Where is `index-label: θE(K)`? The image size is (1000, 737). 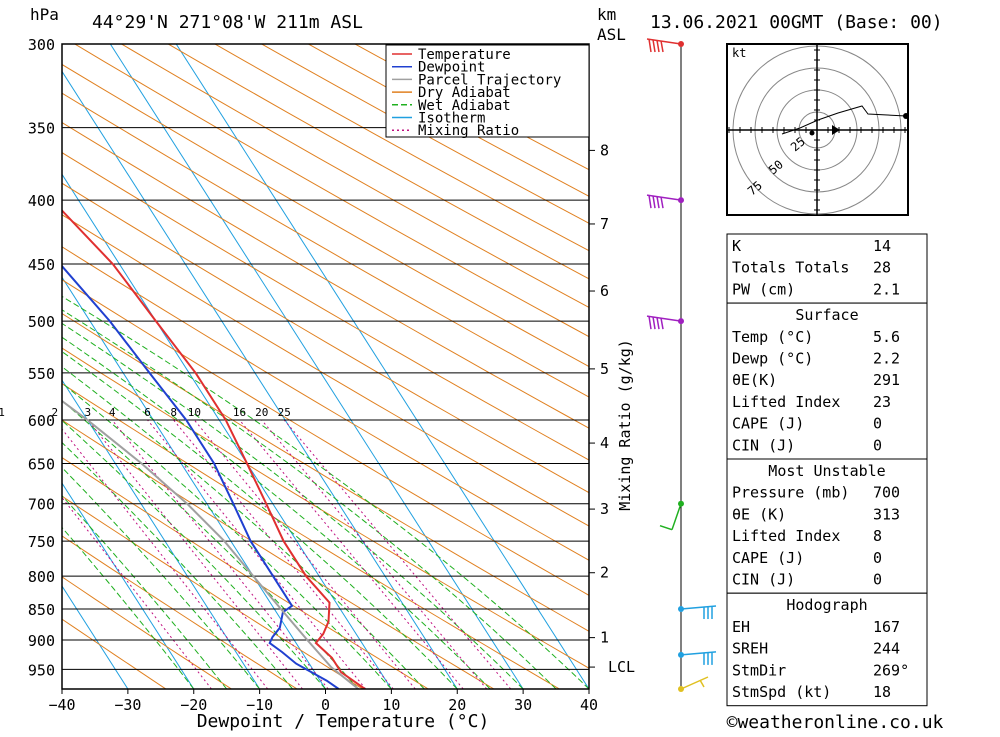
index-label: θE(K) is located at coordinates (754, 380).